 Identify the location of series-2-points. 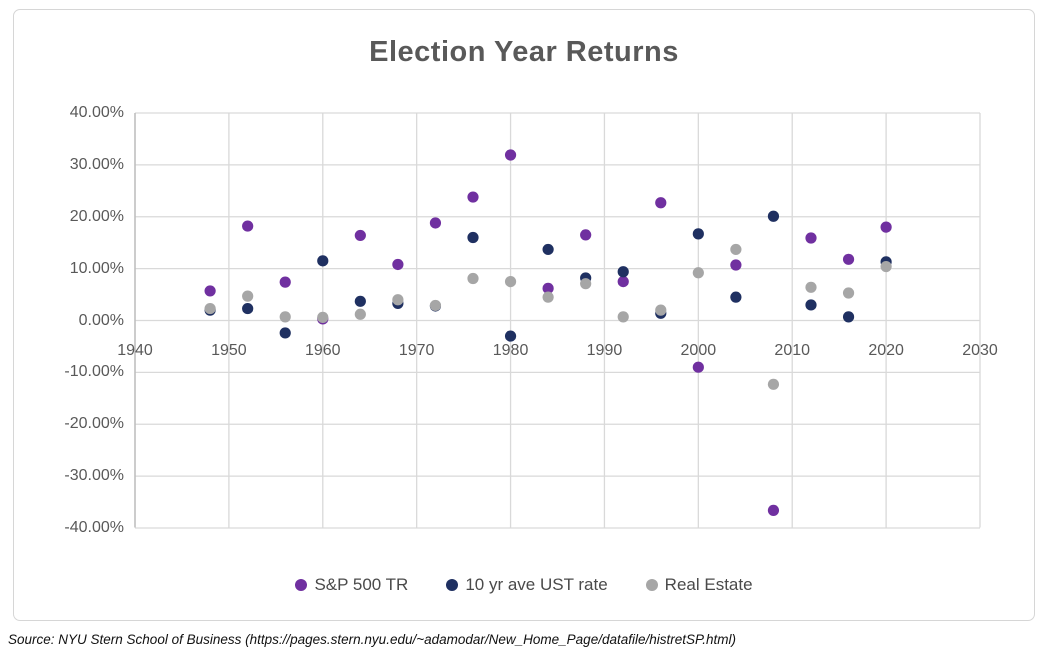
(548, 316).